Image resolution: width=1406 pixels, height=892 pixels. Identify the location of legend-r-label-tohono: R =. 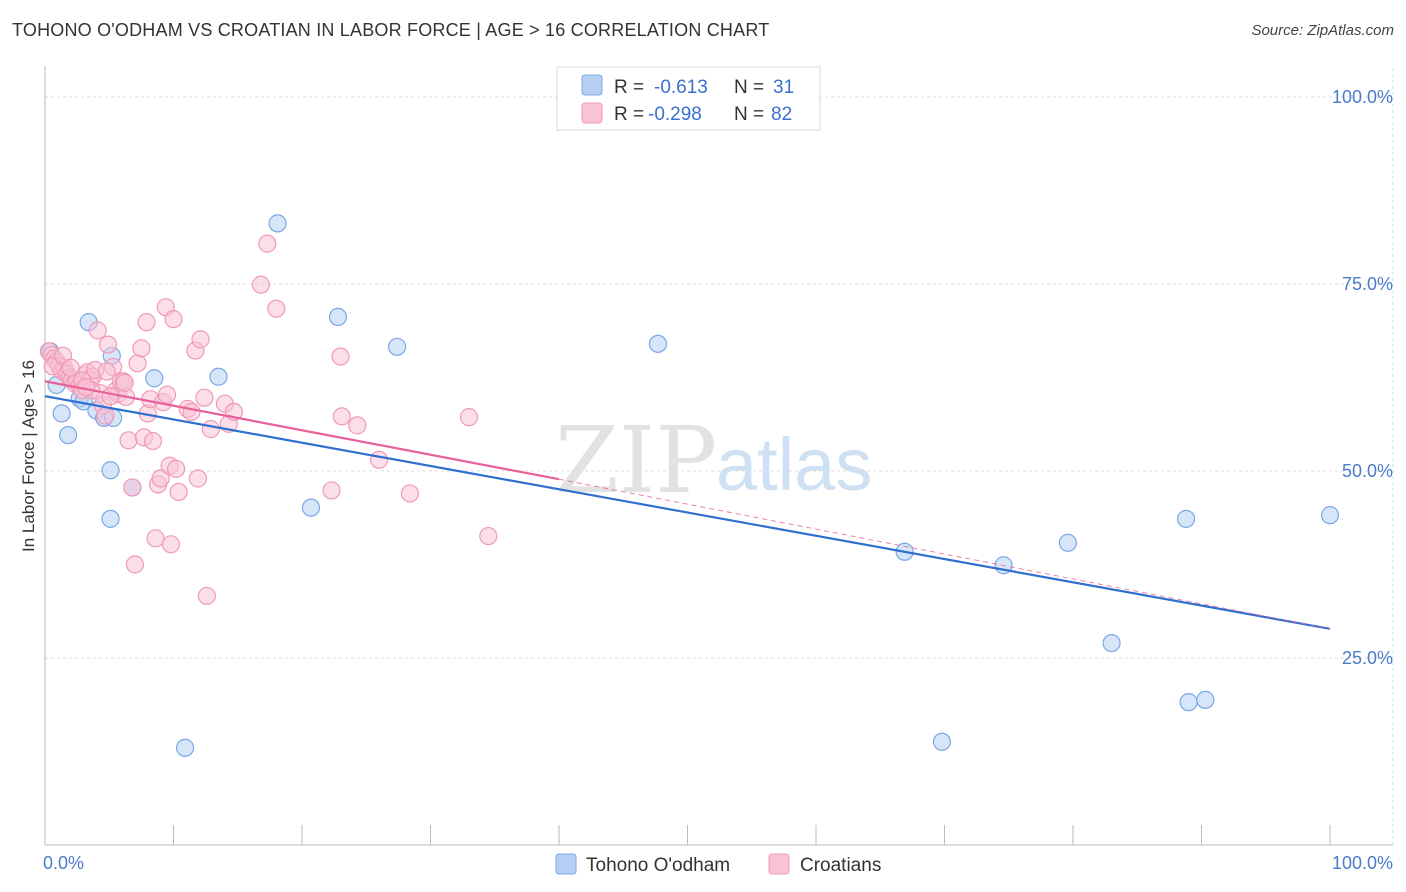
(629, 87).